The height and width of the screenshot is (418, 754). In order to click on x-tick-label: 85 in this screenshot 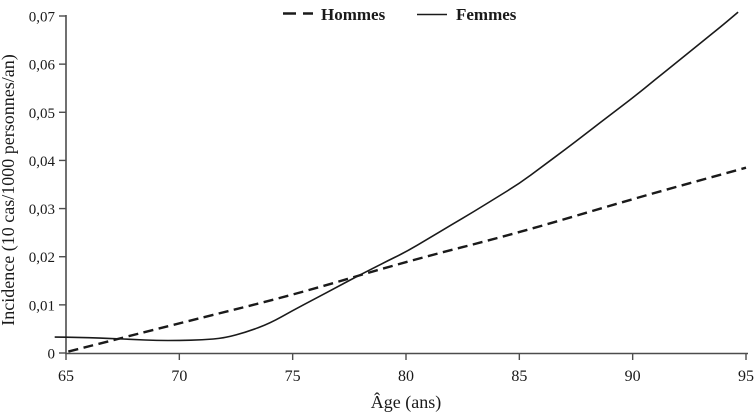, I will do `click(519, 376)`.